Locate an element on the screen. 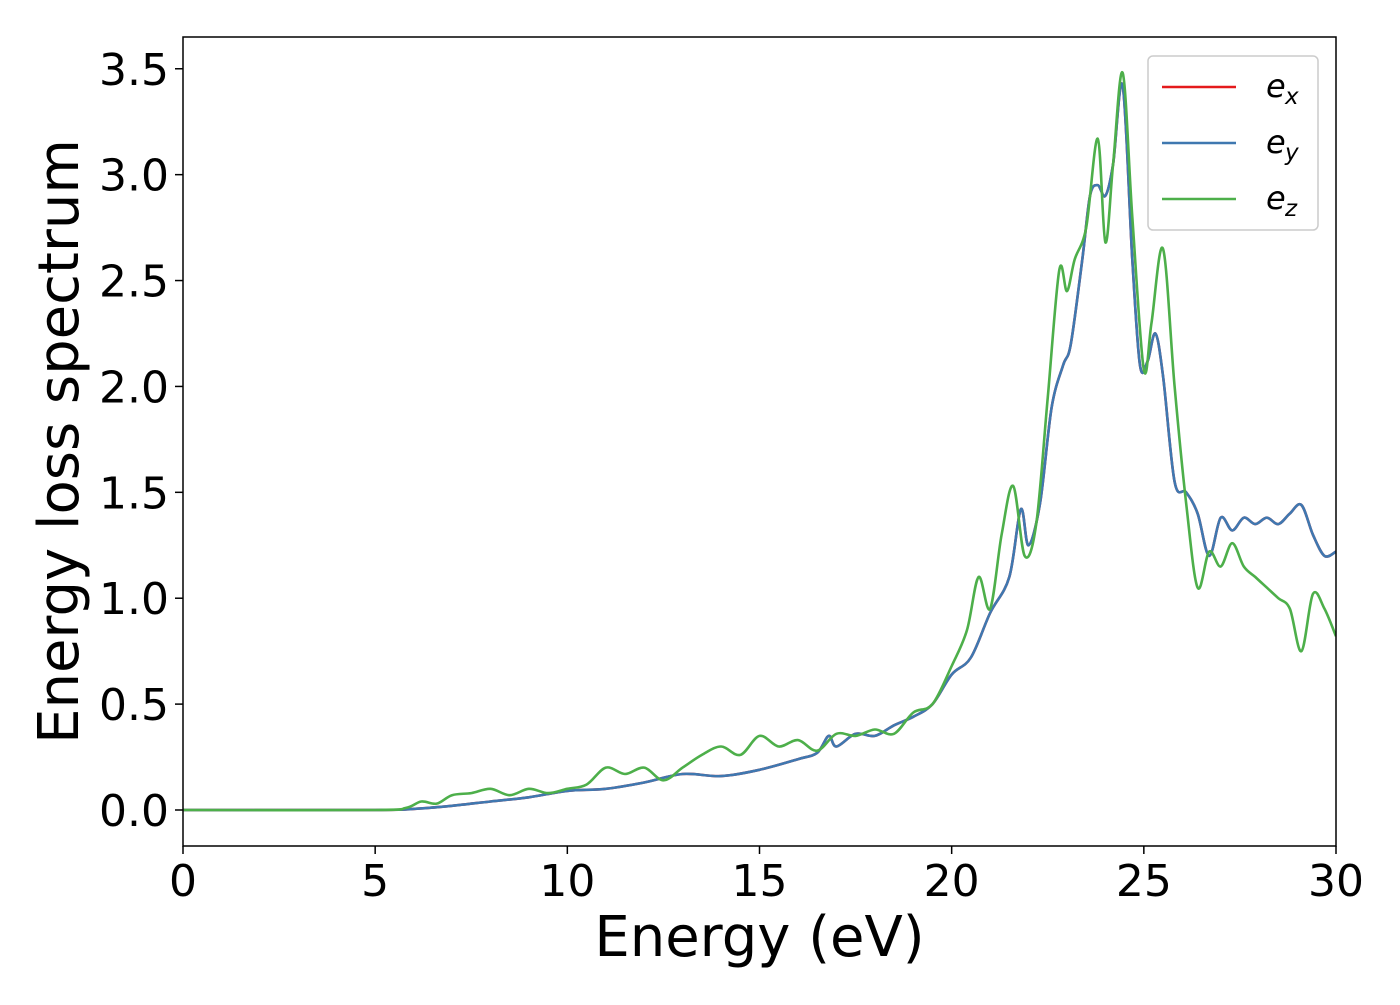  y-axis-title: Energy loss spectrum is located at coordinates (59, 441).